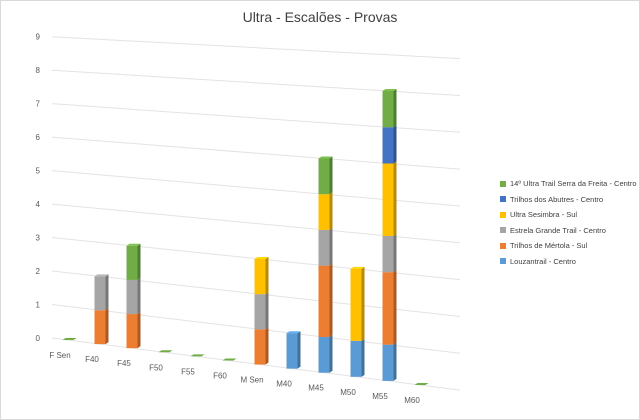 The height and width of the screenshot is (420, 640). What do you see at coordinates (348, 392) in the screenshot?
I see `x-tick-label: M50` at bounding box center [348, 392].